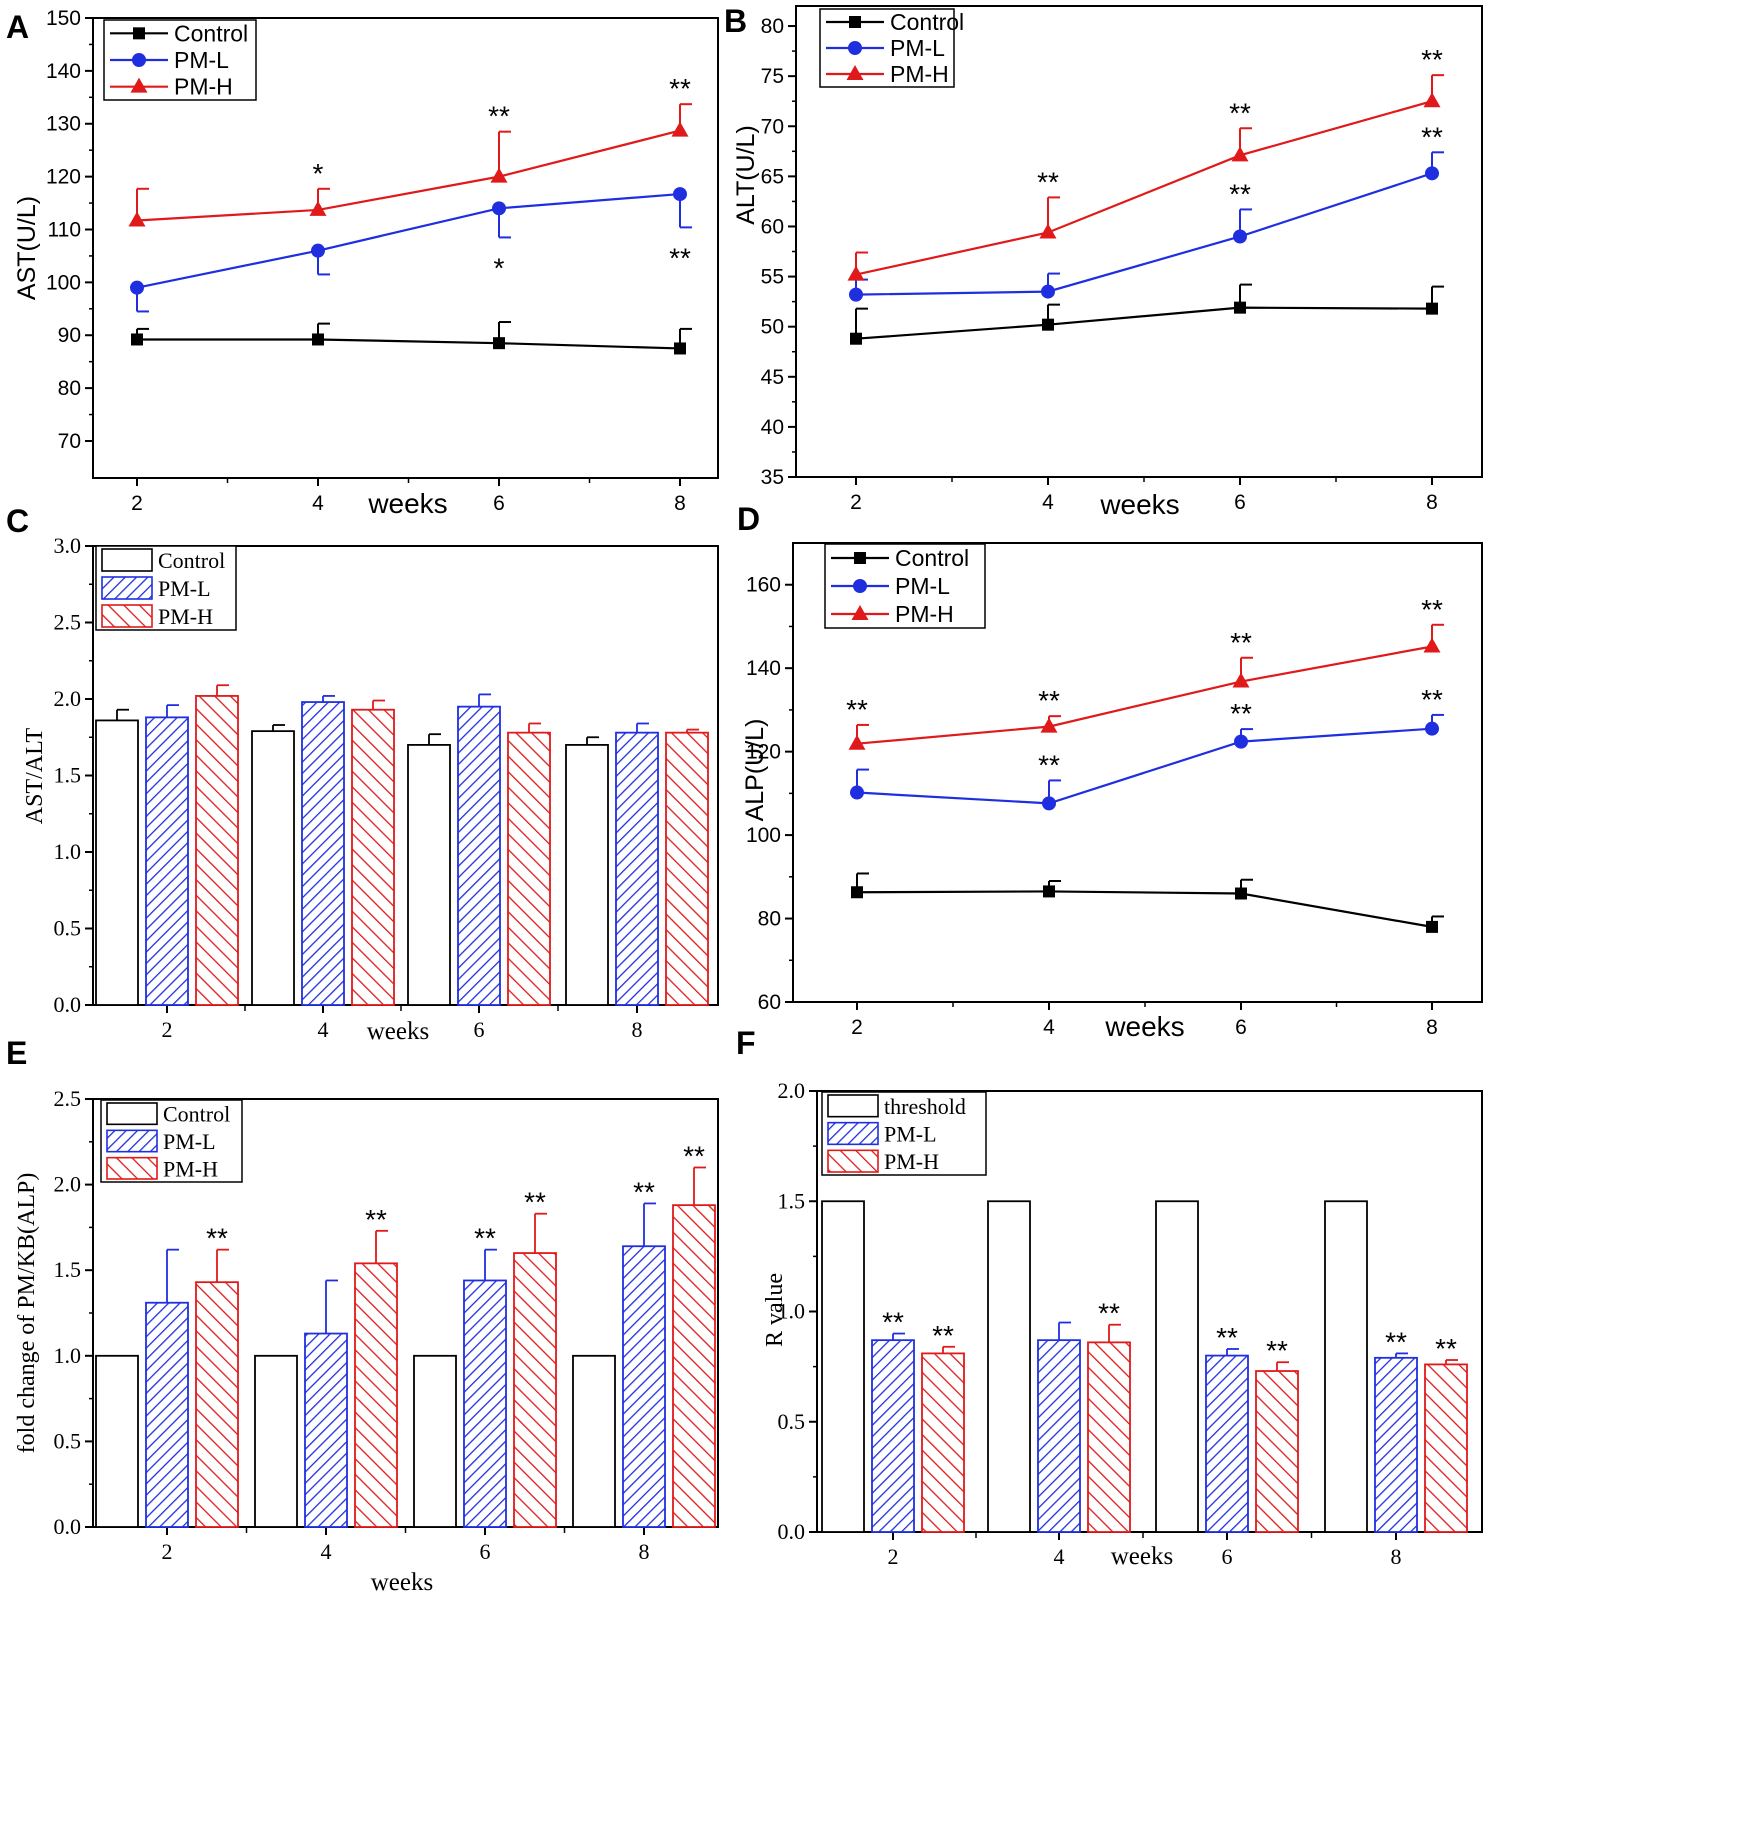 This screenshot has width=1748, height=1847. What do you see at coordinates (772, 377) in the screenshot?
I see `y-tick-label: 45` at bounding box center [772, 377].